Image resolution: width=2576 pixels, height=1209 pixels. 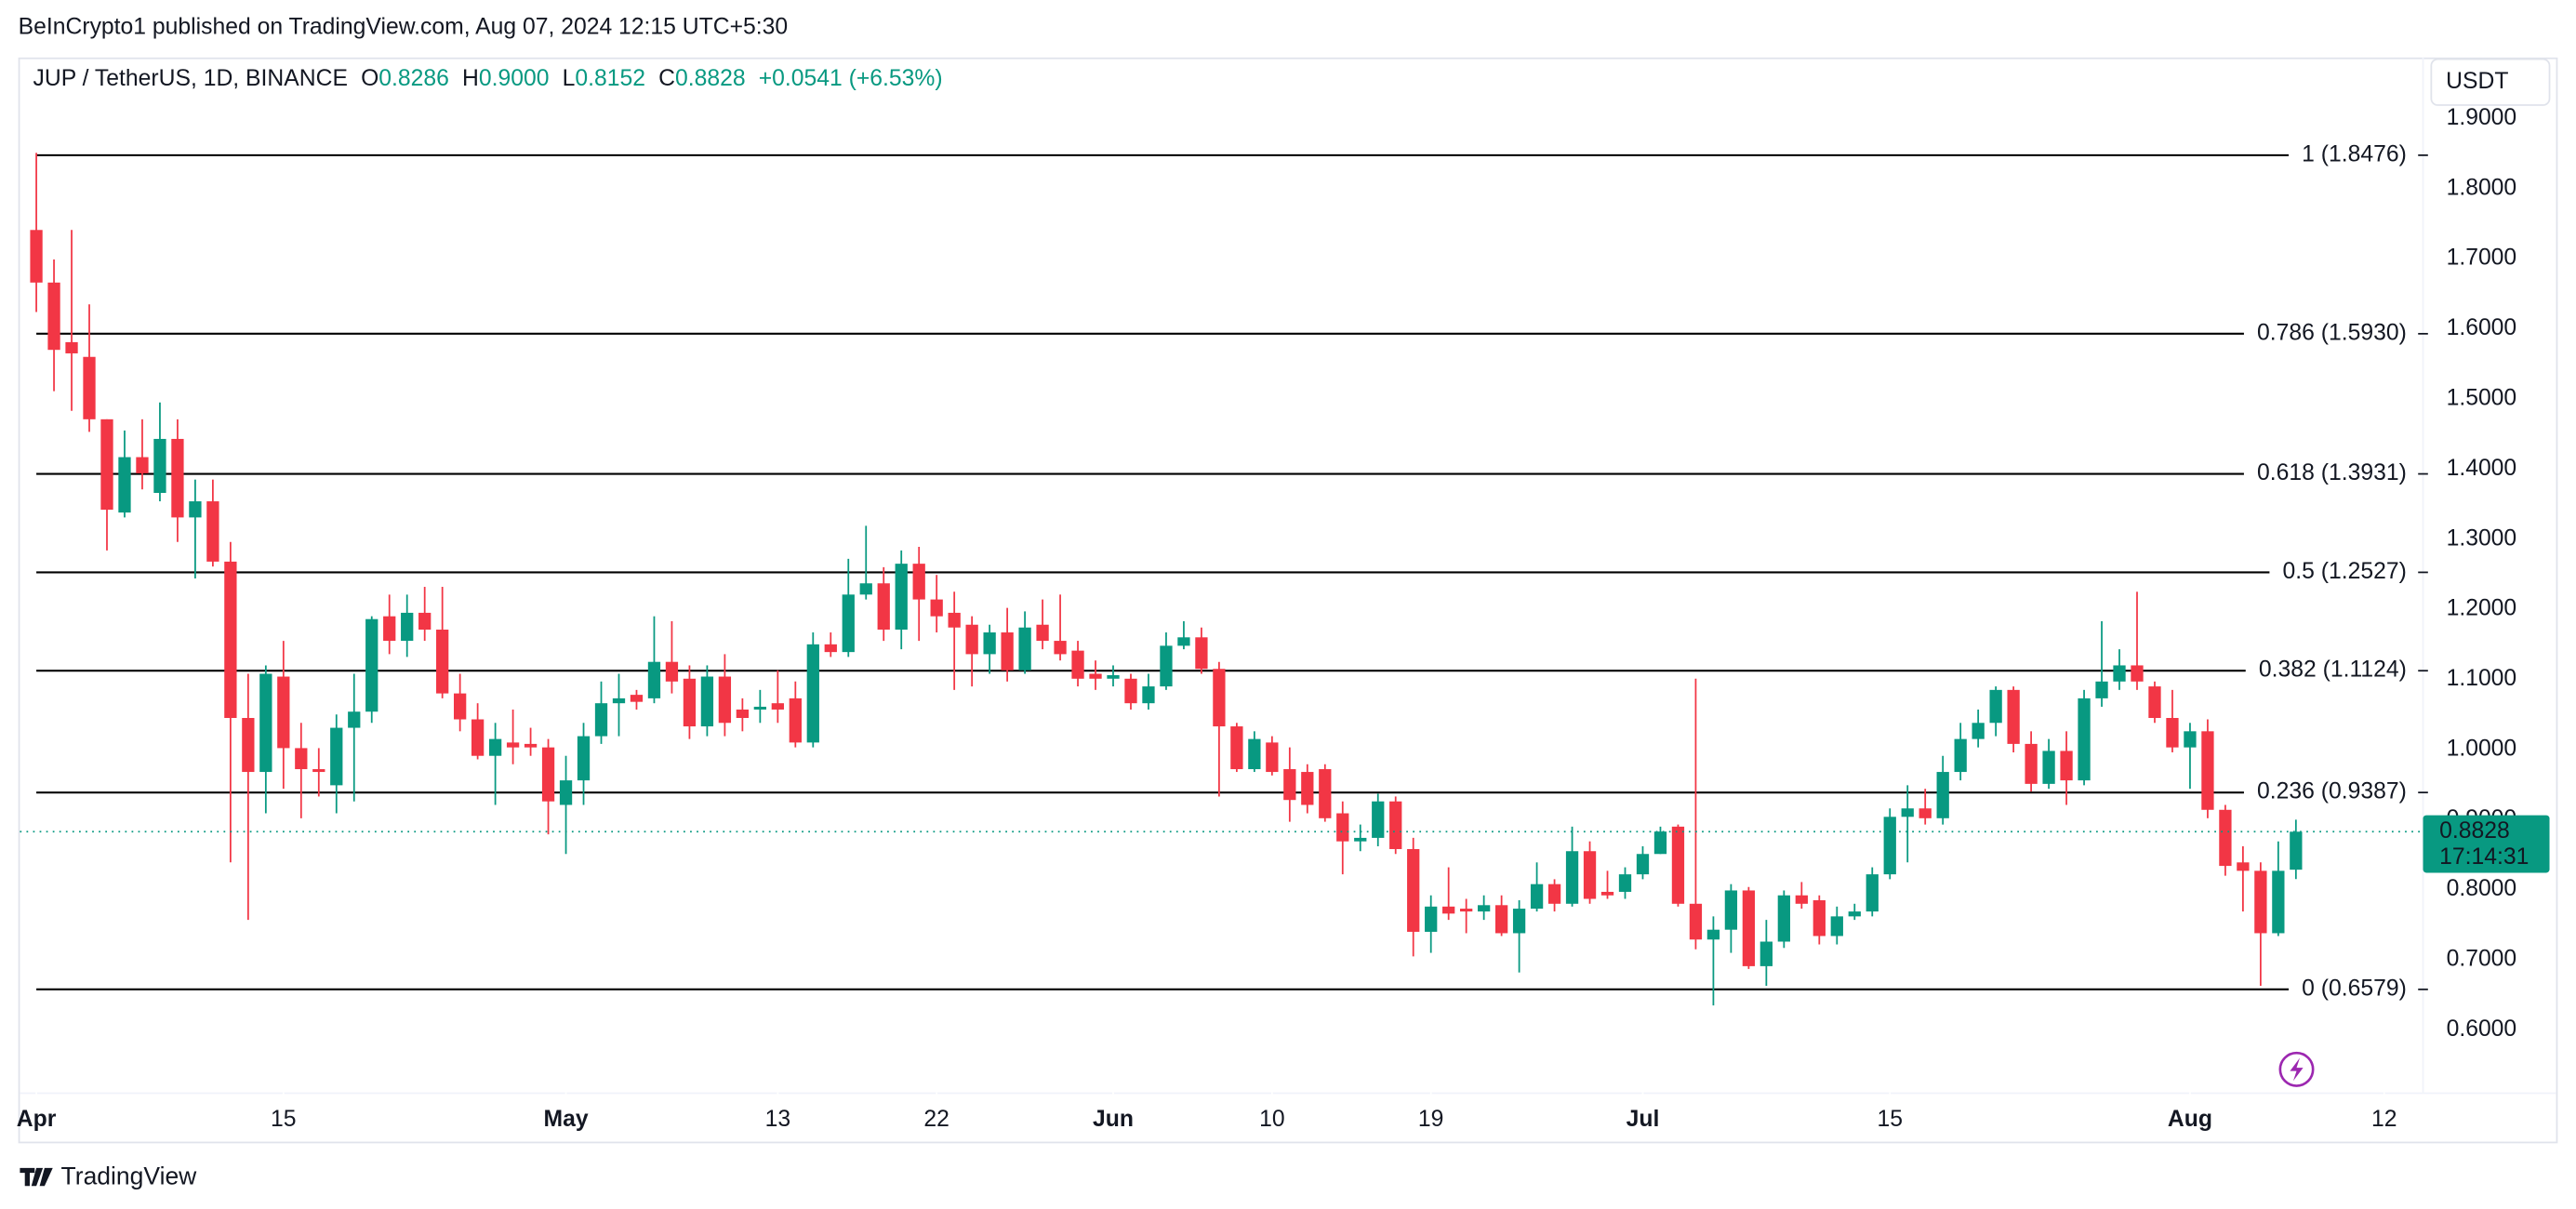 What do you see at coordinates (666, 77) in the screenshot?
I see `ohlc-key: C` at bounding box center [666, 77].